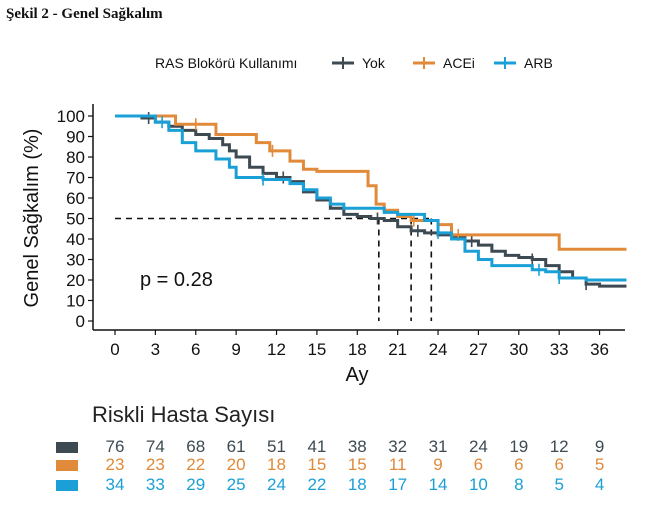 Image resolution: width=649 pixels, height=511 pixels. I want to click on figure-title: Şekil 2 - Genel Sağkalım, so click(84, 14).